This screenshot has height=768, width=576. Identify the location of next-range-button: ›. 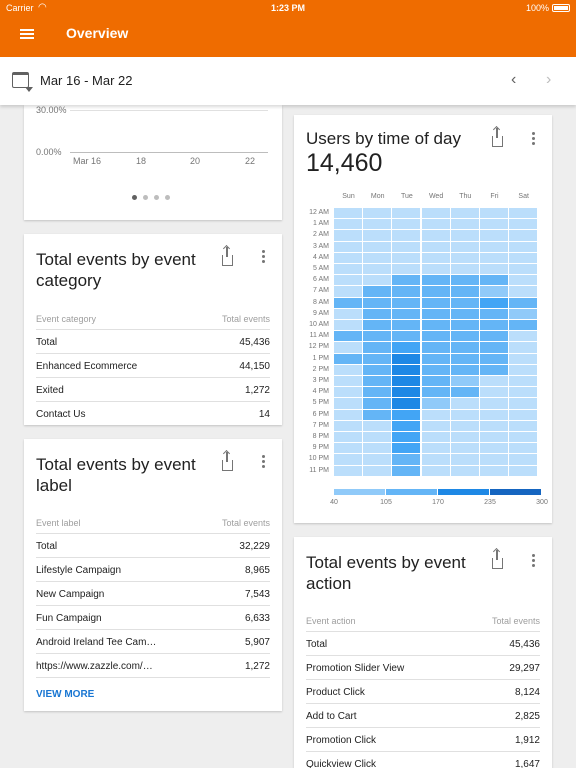
(549, 79).